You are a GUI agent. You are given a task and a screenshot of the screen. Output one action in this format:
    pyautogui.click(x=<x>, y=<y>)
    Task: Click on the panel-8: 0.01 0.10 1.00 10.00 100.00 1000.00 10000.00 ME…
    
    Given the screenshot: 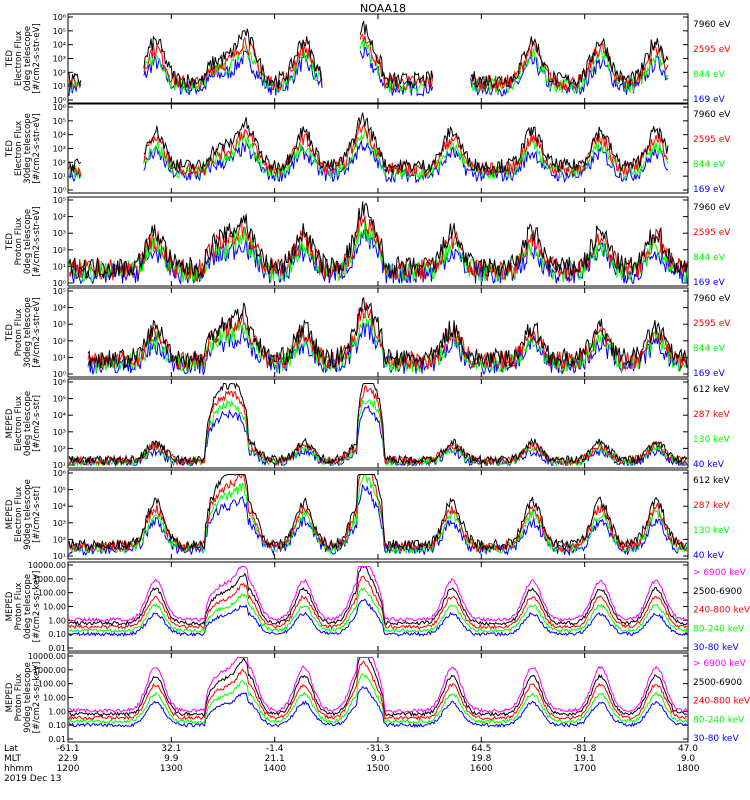 What is the action you would take?
    pyautogui.click(x=377, y=698)
    